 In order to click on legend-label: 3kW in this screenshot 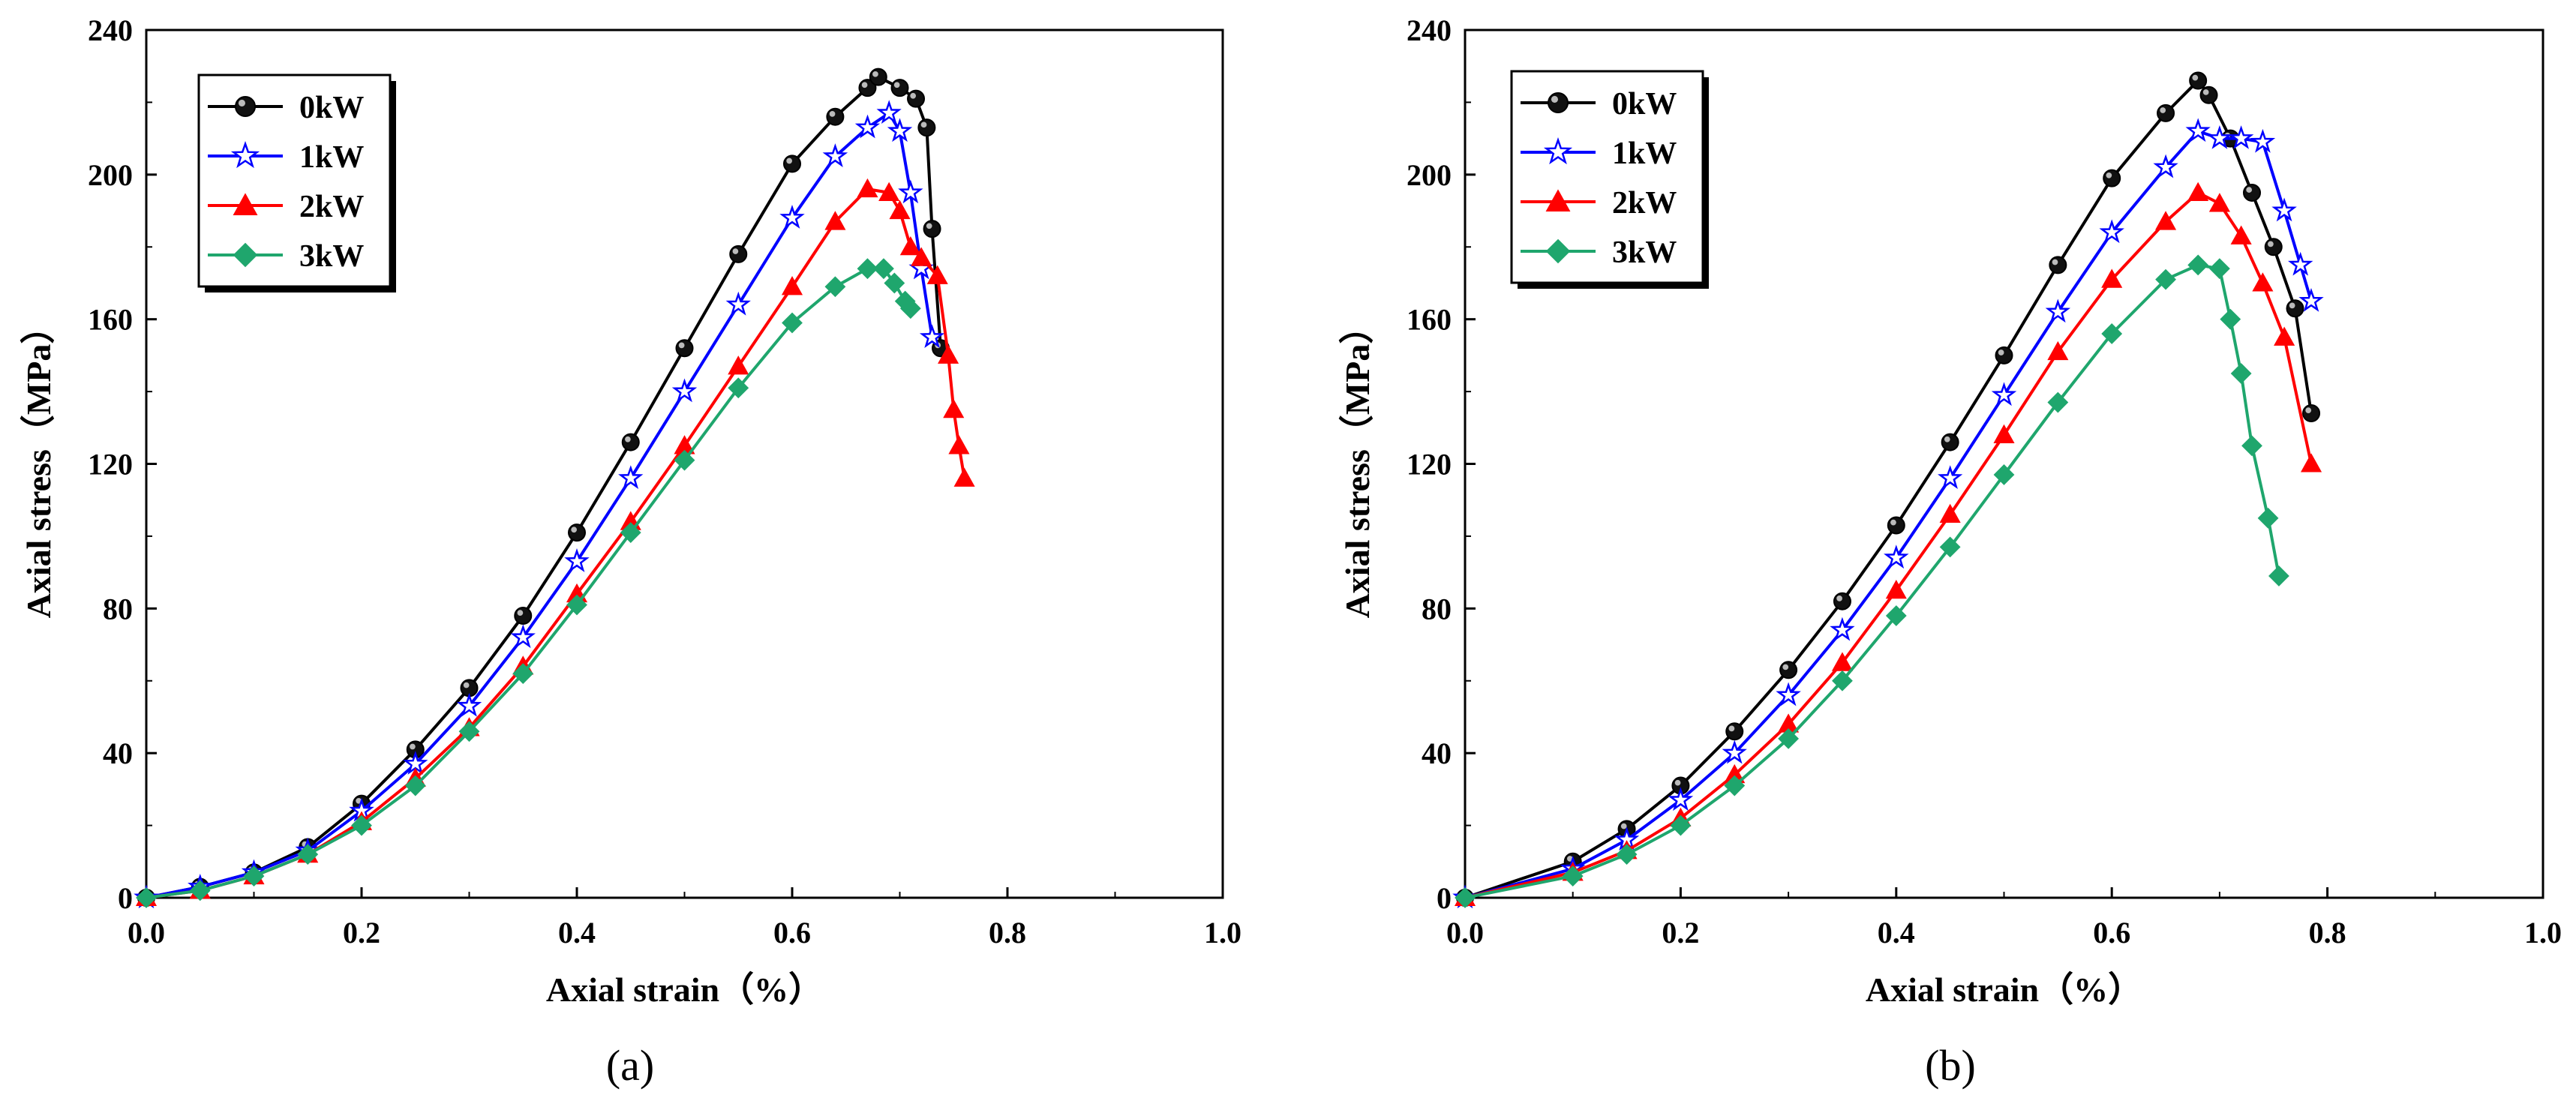, I will do `click(331, 256)`.